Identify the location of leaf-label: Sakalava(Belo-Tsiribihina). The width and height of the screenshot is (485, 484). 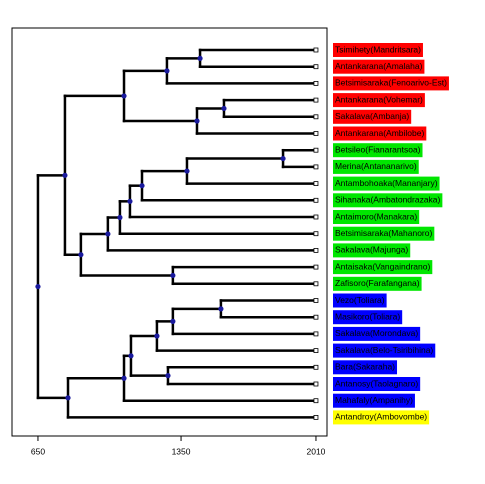
(384, 350).